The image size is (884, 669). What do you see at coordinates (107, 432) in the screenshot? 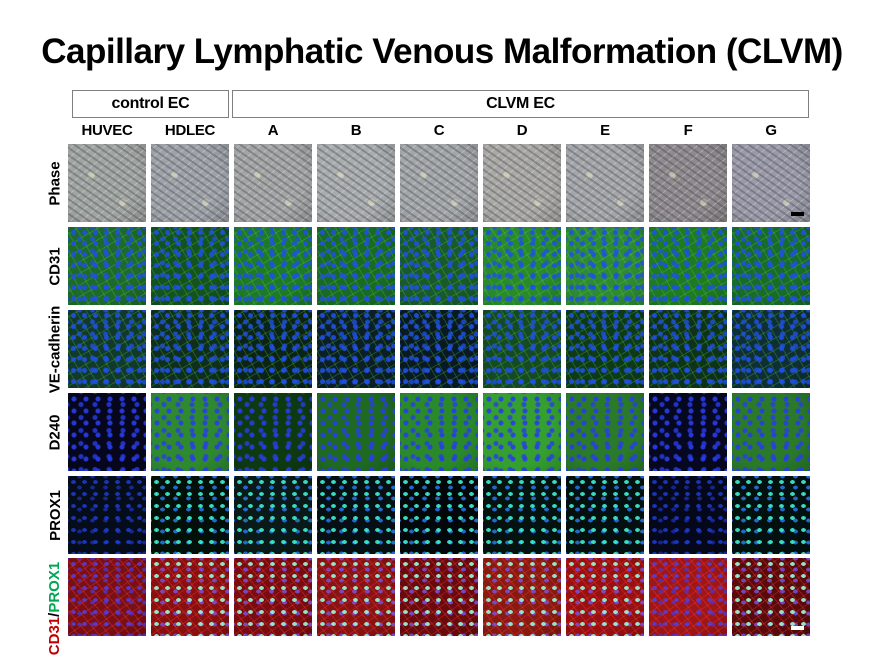
I see `micrograph-d240-huvec` at bounding box center [107, 432].